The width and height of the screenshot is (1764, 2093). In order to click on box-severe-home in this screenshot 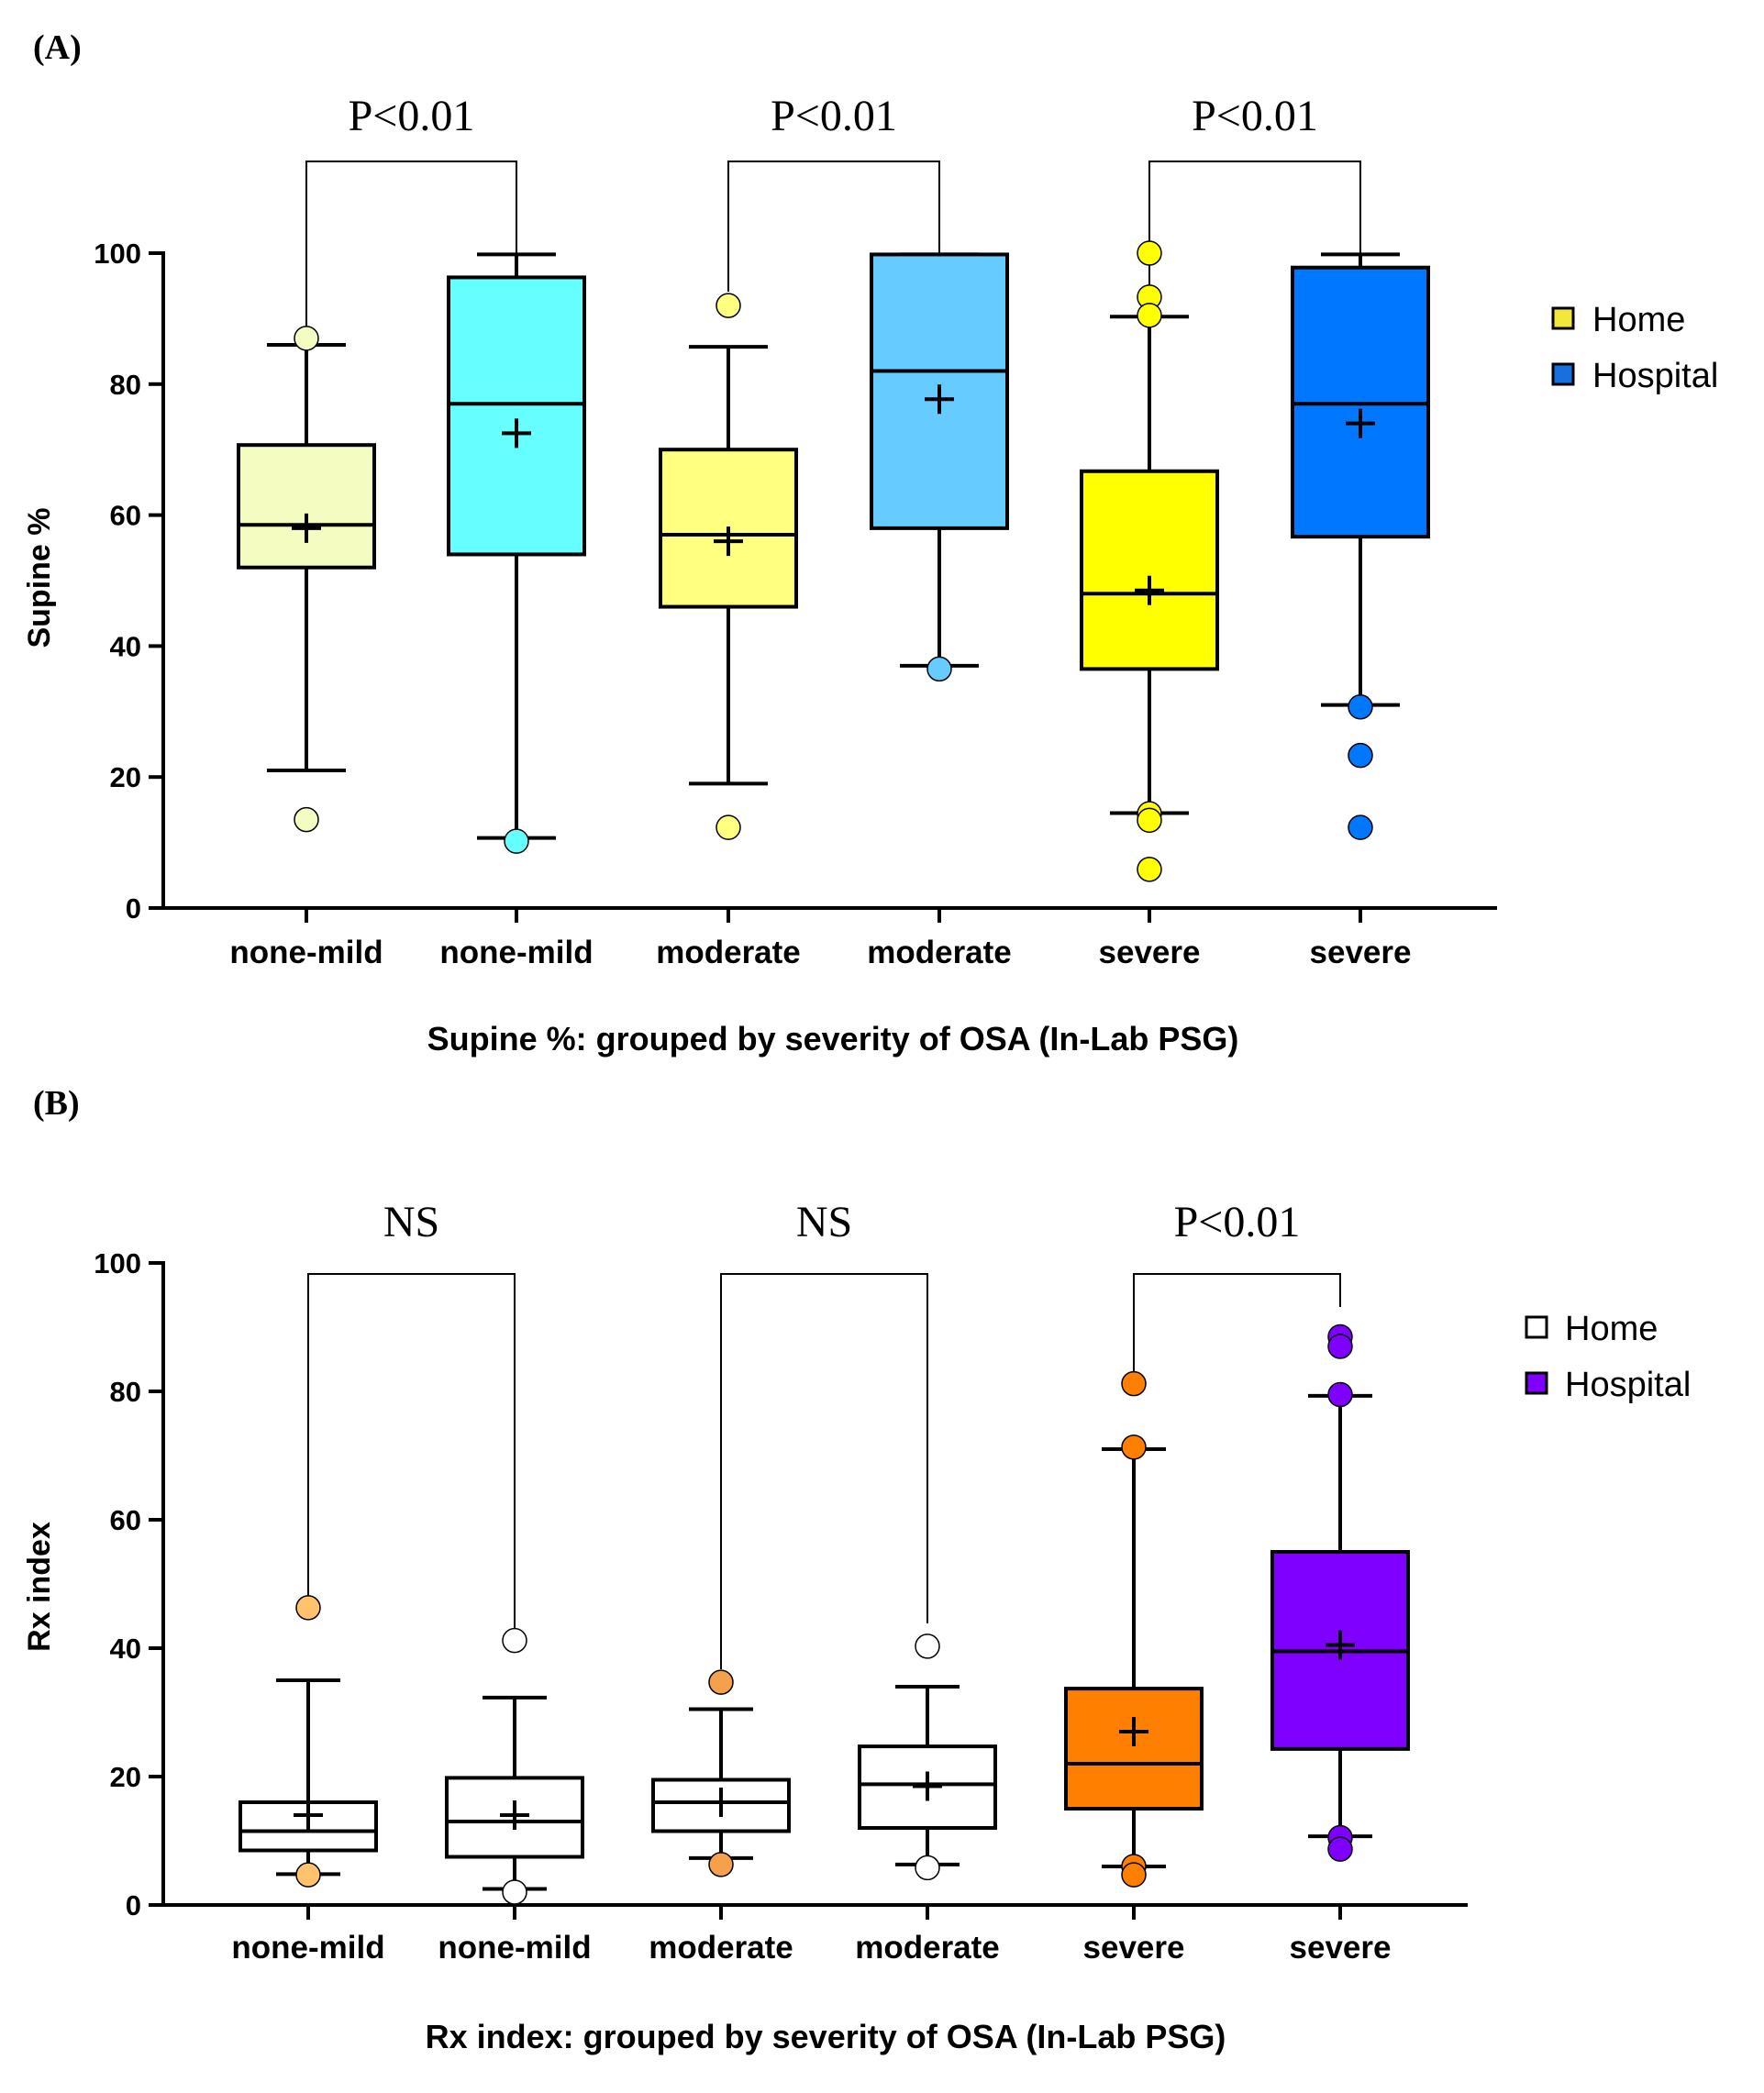, I will do `click(1149, 561)`.